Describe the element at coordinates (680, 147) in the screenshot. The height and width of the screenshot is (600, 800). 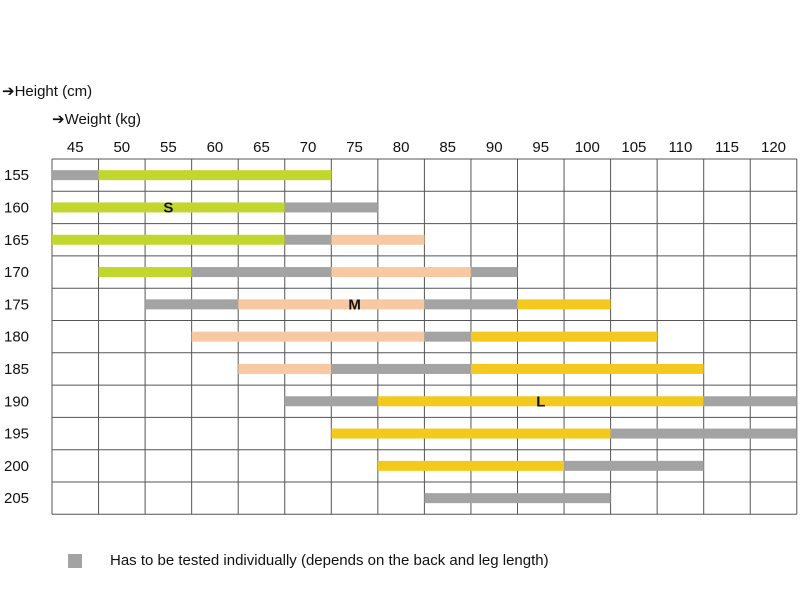
I see `weight-tick-label: 110` at that location.